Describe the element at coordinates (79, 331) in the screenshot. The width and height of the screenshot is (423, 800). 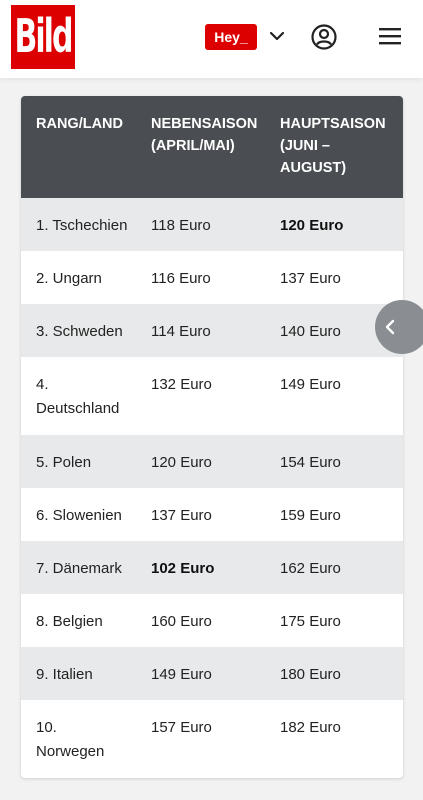
I see `cell-land: 3. Schweden` at that location.